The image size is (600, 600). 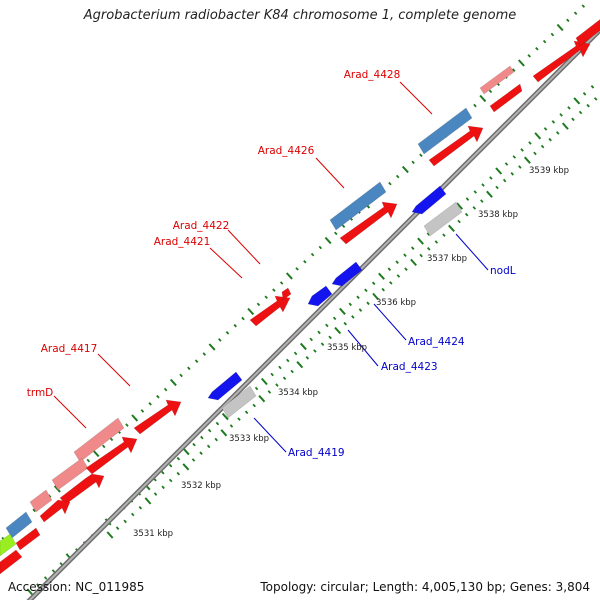 I want to click on gene-label: Arad_4426, so click(x=286, y=151).